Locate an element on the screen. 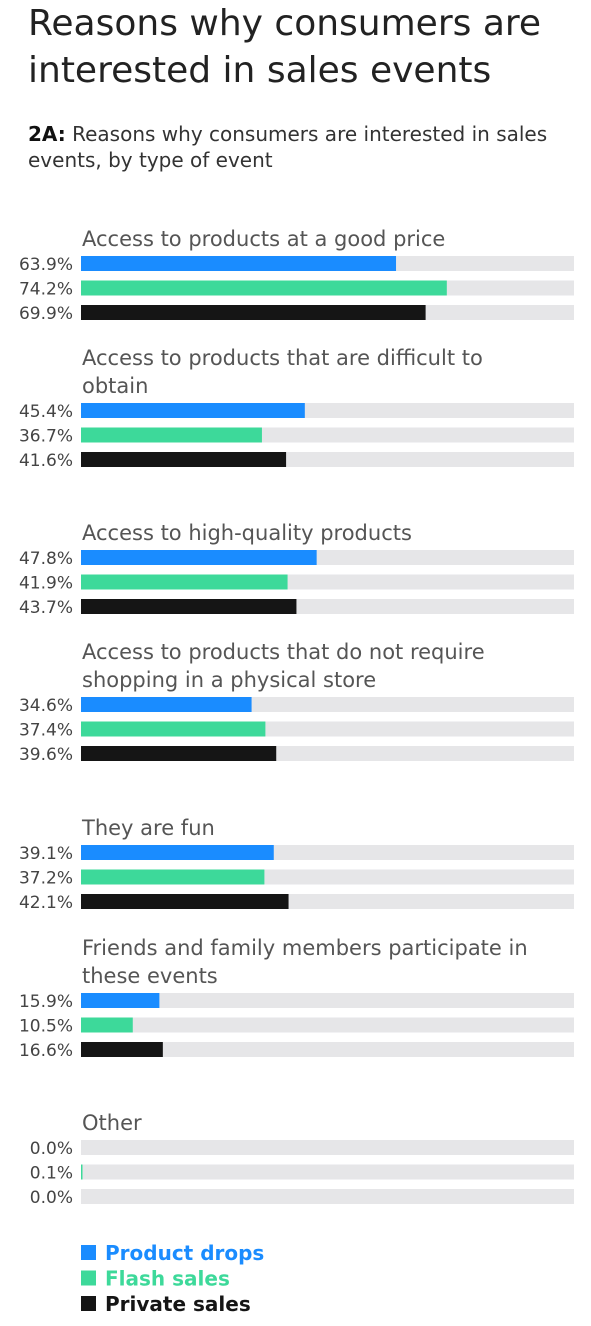 The width and height of the screenshot is (591, 1326). category-label: Access to products that do not require is located at coordinates (283, 652).